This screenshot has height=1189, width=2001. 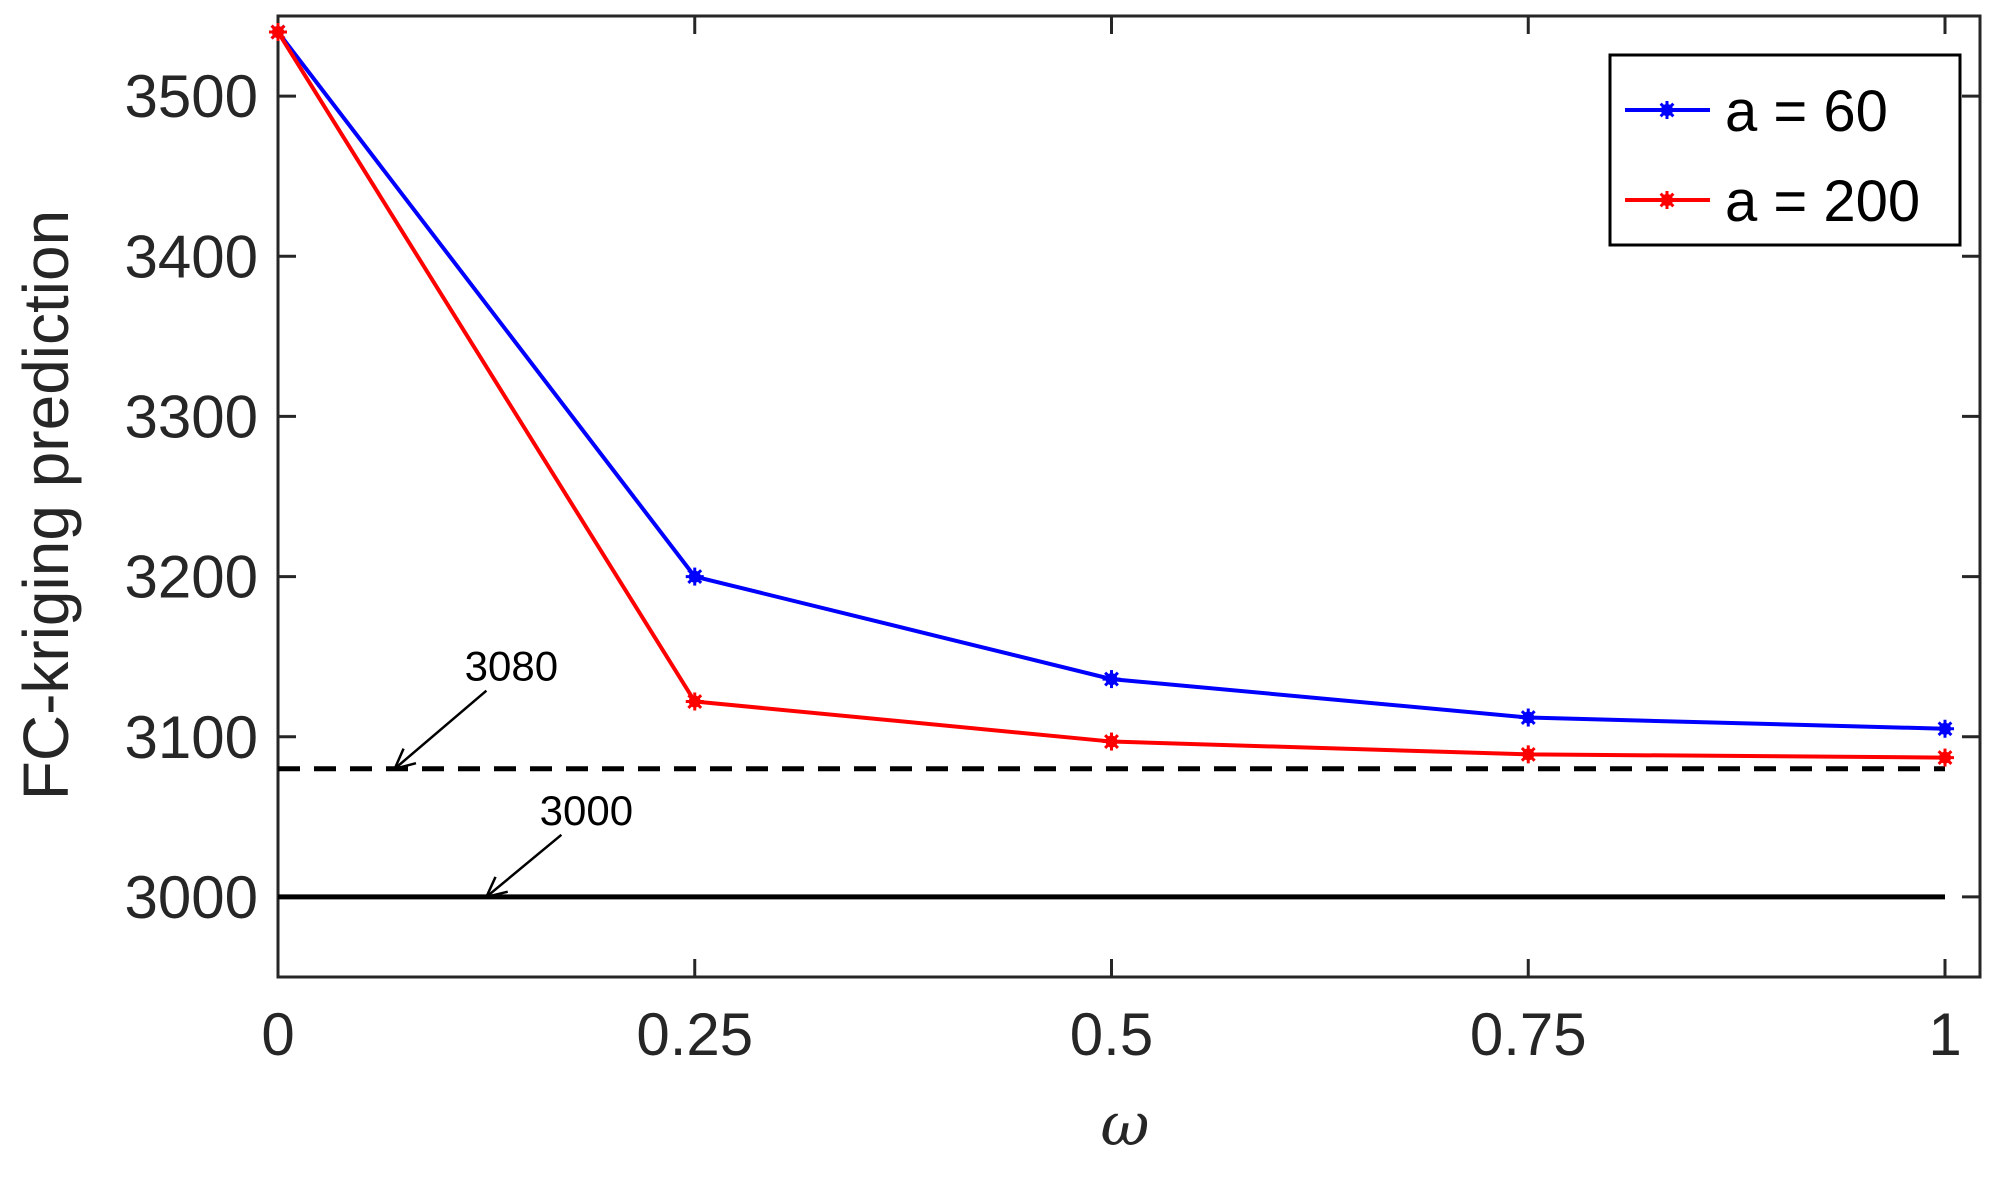 I want to click on legend-label-1: a = 60, so click(x=1806, y=111).